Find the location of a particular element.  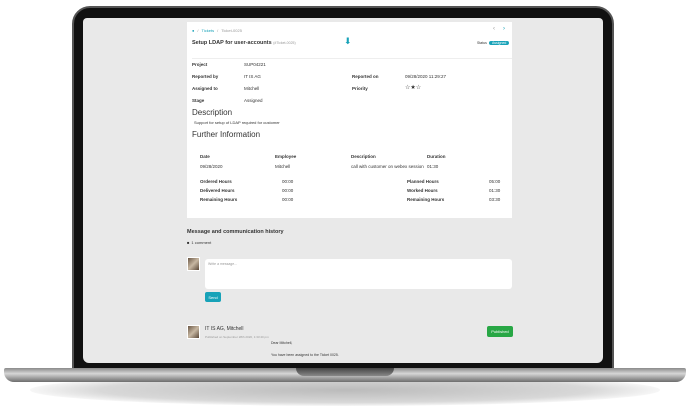

assigned-label: Assigned to is located at coordinates (205, 88).